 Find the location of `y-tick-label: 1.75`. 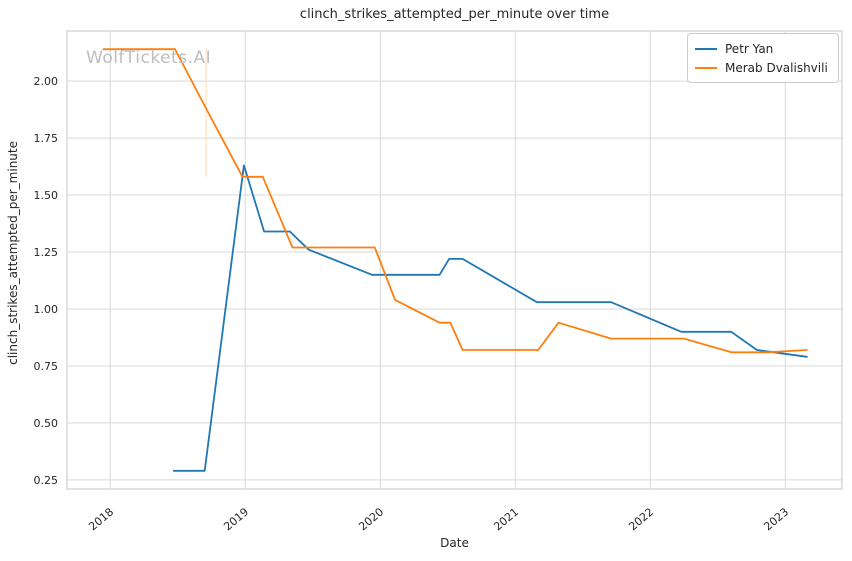

y-tick-label: 1.75 is located at coordinates (46, 138).